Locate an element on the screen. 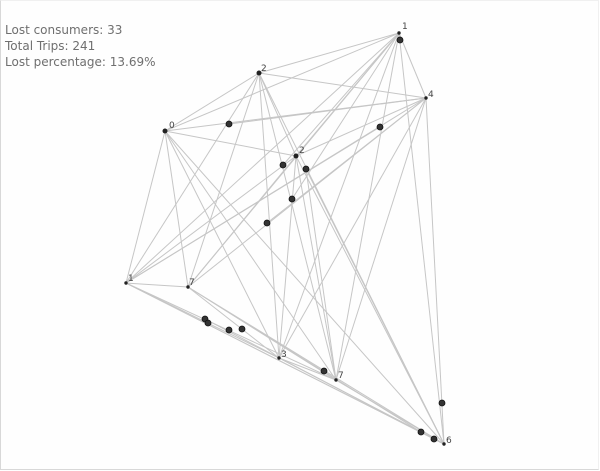 This screenshot has width=600, height=471. station-label: 4 is located at coordinates (431, 95).